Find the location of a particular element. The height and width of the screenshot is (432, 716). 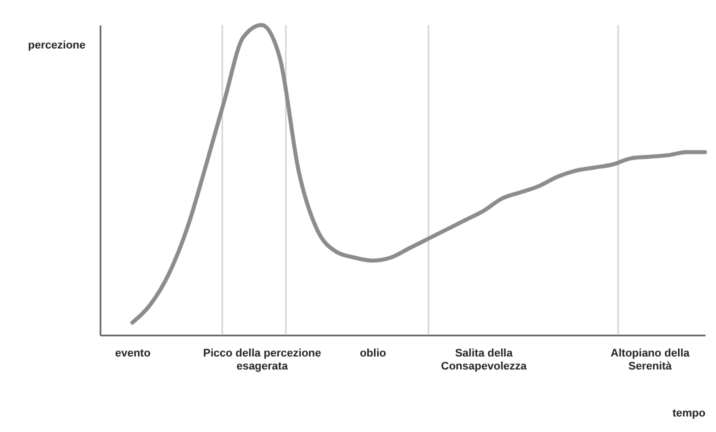

y-axis-title: percezione is located at coordinates (57, 46).